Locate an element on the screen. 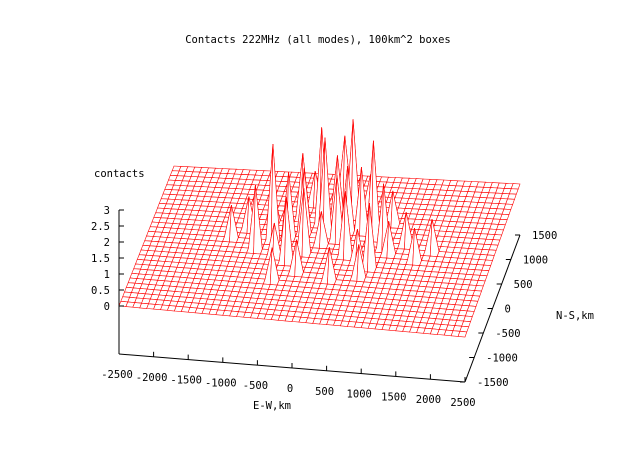  y-axis-label: N-S,km is located at coordinates (575, 316).